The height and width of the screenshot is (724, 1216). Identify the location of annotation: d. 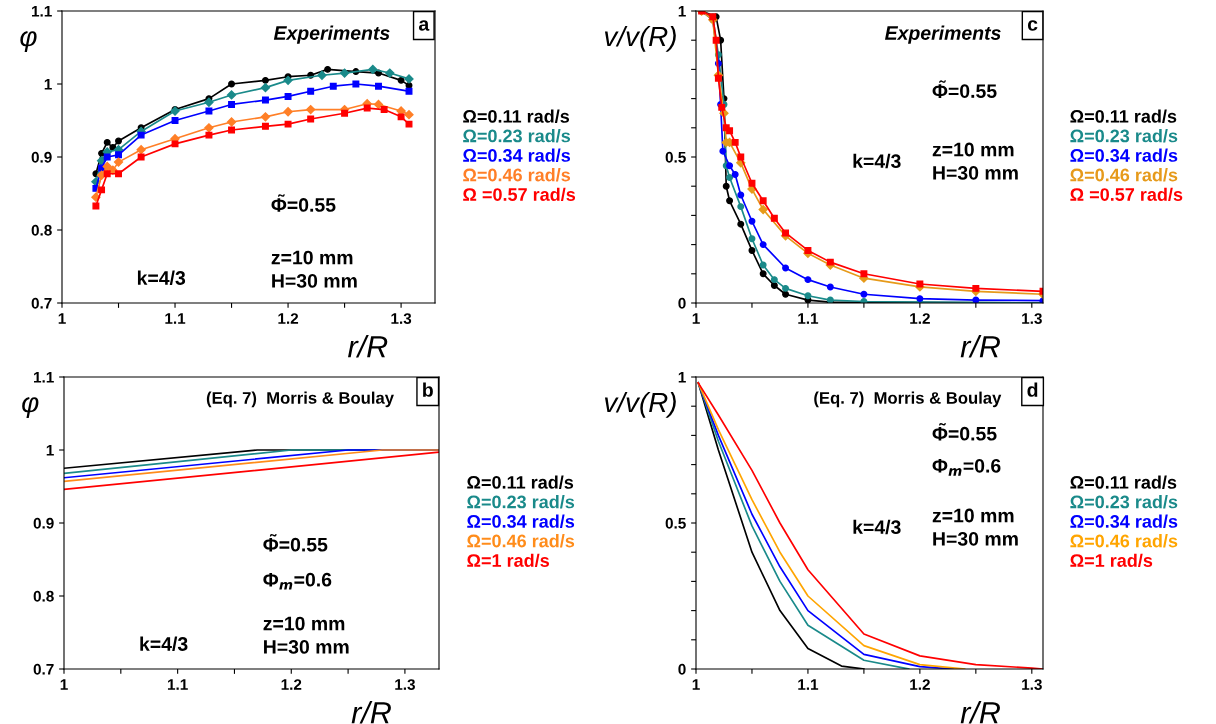
(1032, 389).